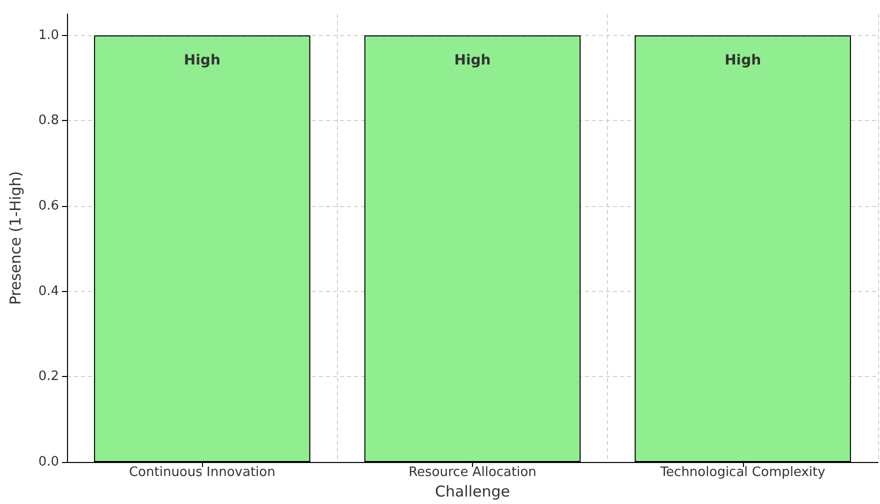 The width and height of the screenshot is (880, 504). I want to click on y-tick-label: 0.6, so click(48, 206).